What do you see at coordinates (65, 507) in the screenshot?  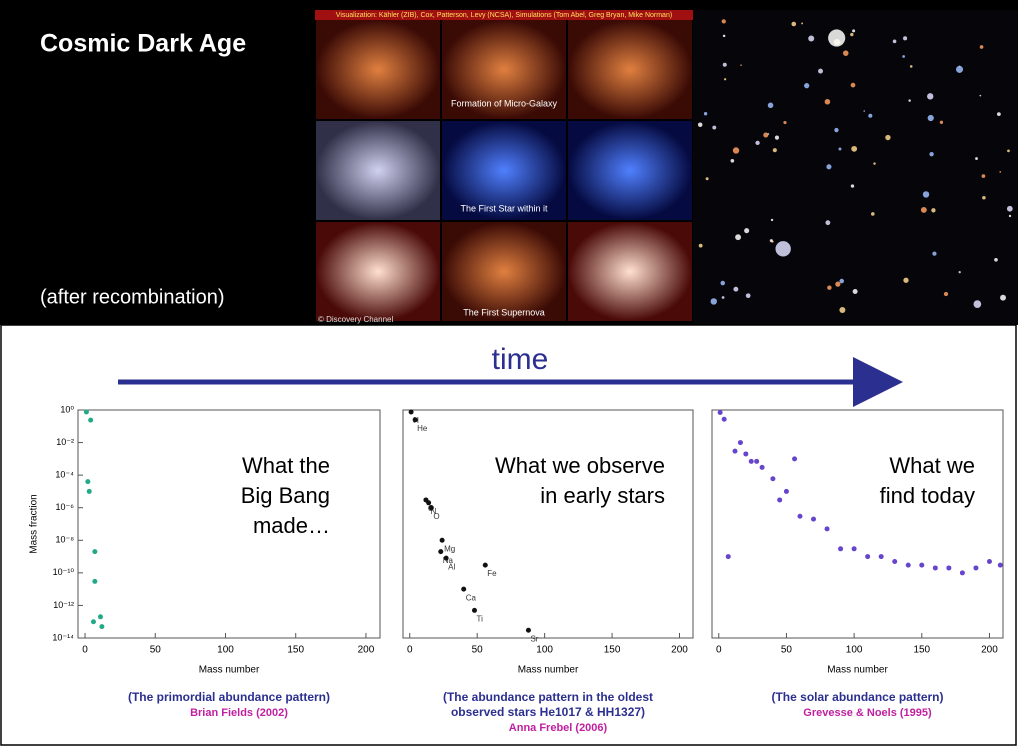 I see `y-tick-label: 10⁻⁶` at bounding box center [65, 507].